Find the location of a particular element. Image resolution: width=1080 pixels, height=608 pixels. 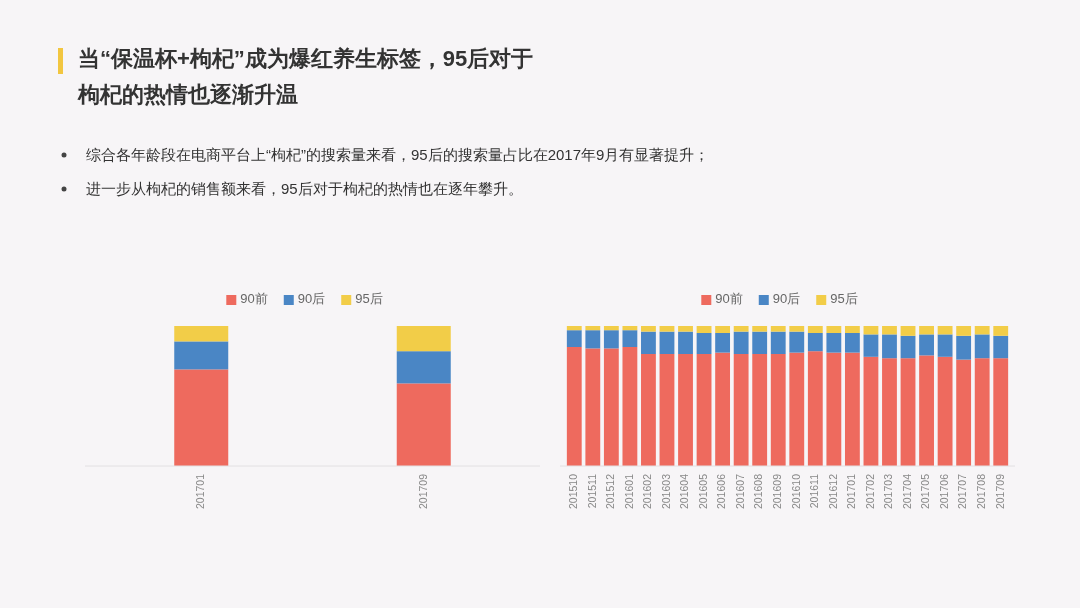

x-tick-label: 201612 is located at coordinates (832, 491).